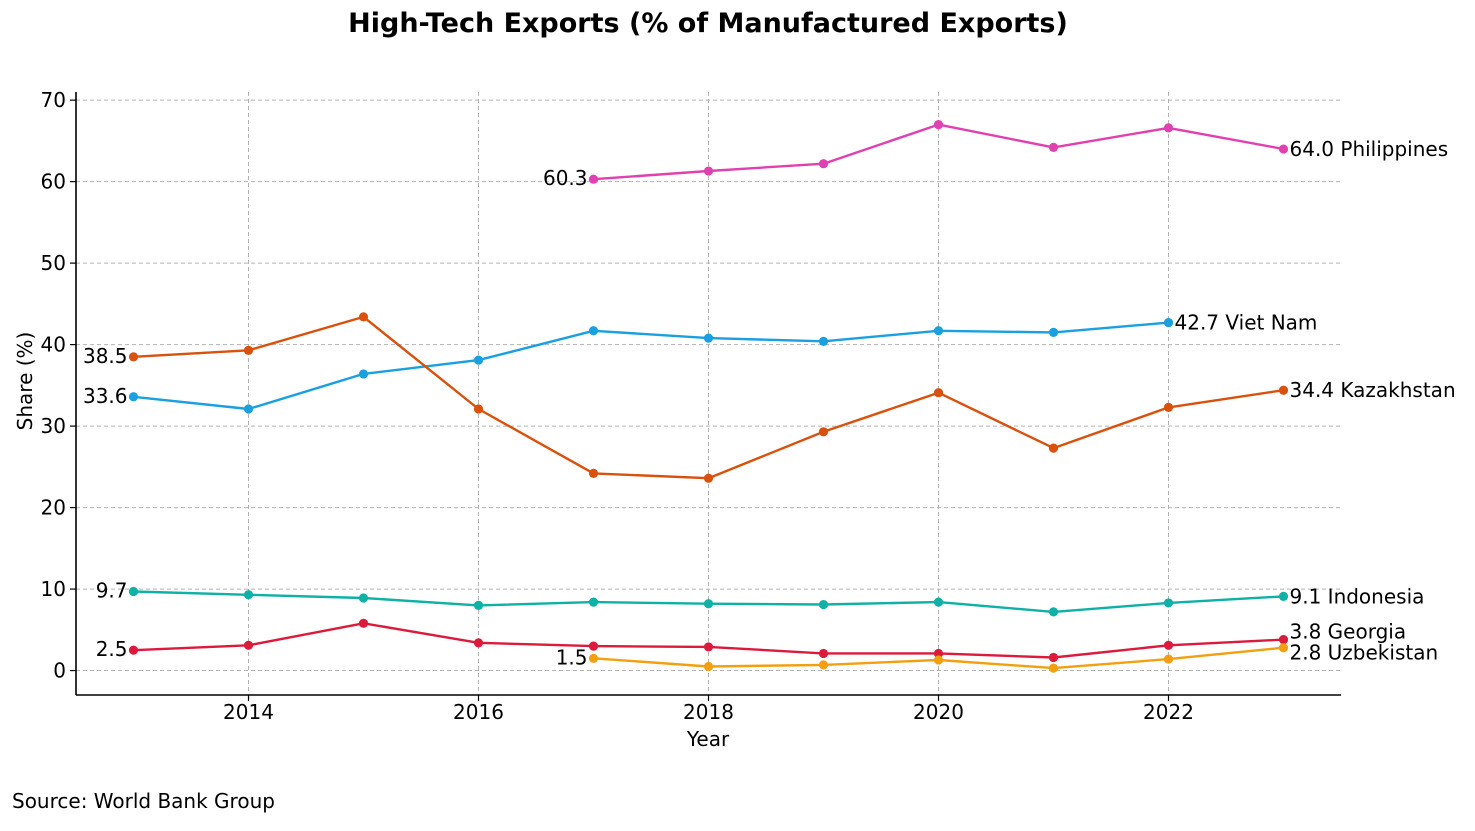 The image size is (1475, 831). I want to click on series-indonesia, so click(708, 601).